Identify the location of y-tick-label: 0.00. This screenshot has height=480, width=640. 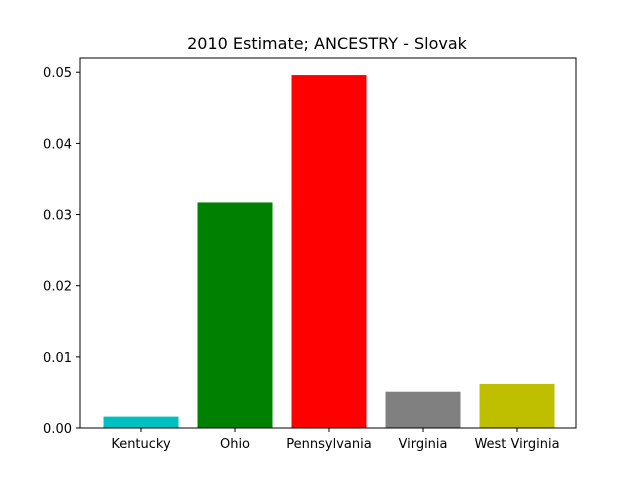
(57, 429).